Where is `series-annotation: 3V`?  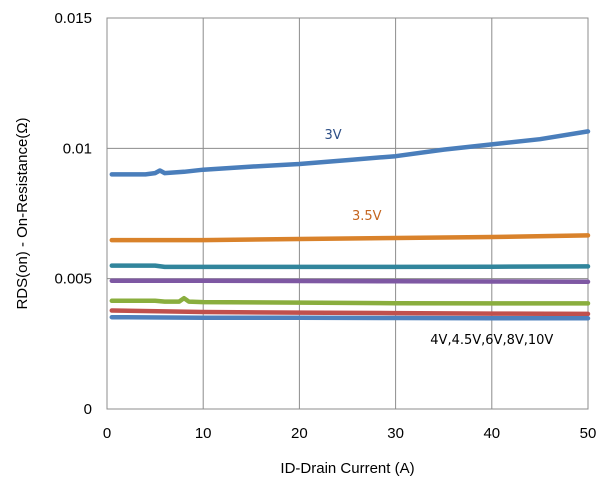 series-annotation: 3V is located at coordinates (332, 135).